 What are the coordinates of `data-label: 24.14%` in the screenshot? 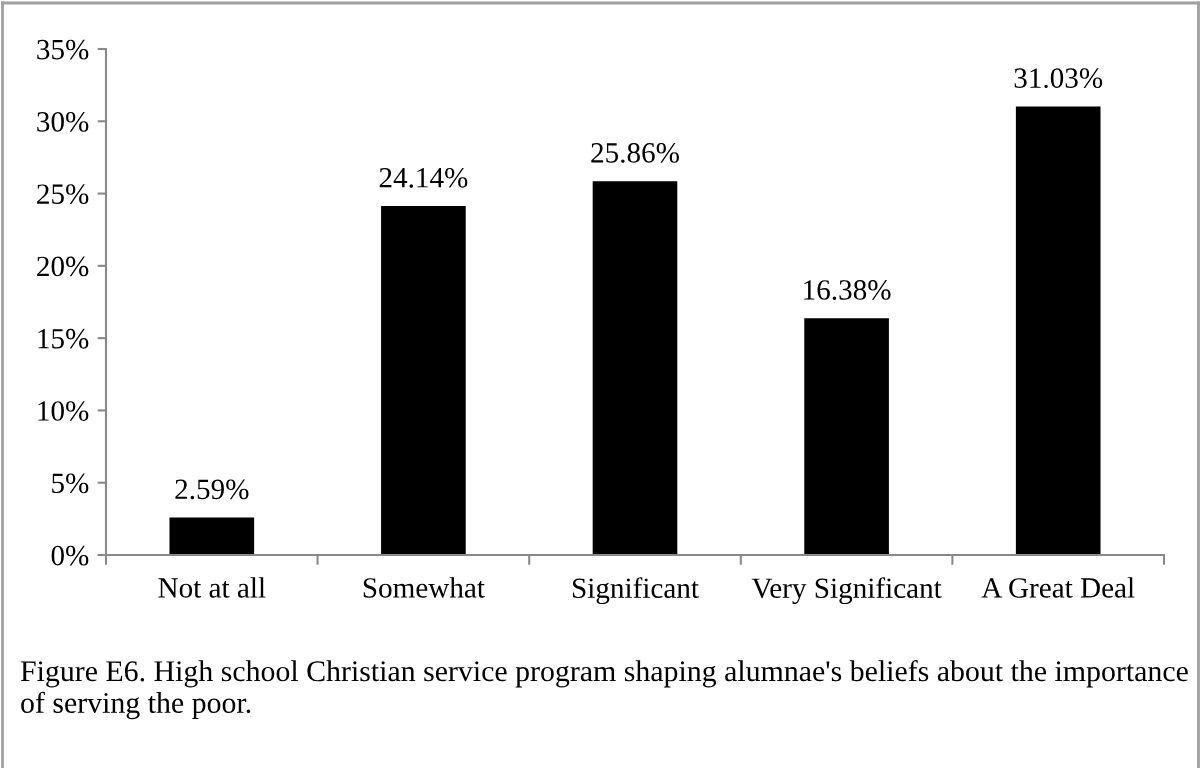 It's located at (423, 177).